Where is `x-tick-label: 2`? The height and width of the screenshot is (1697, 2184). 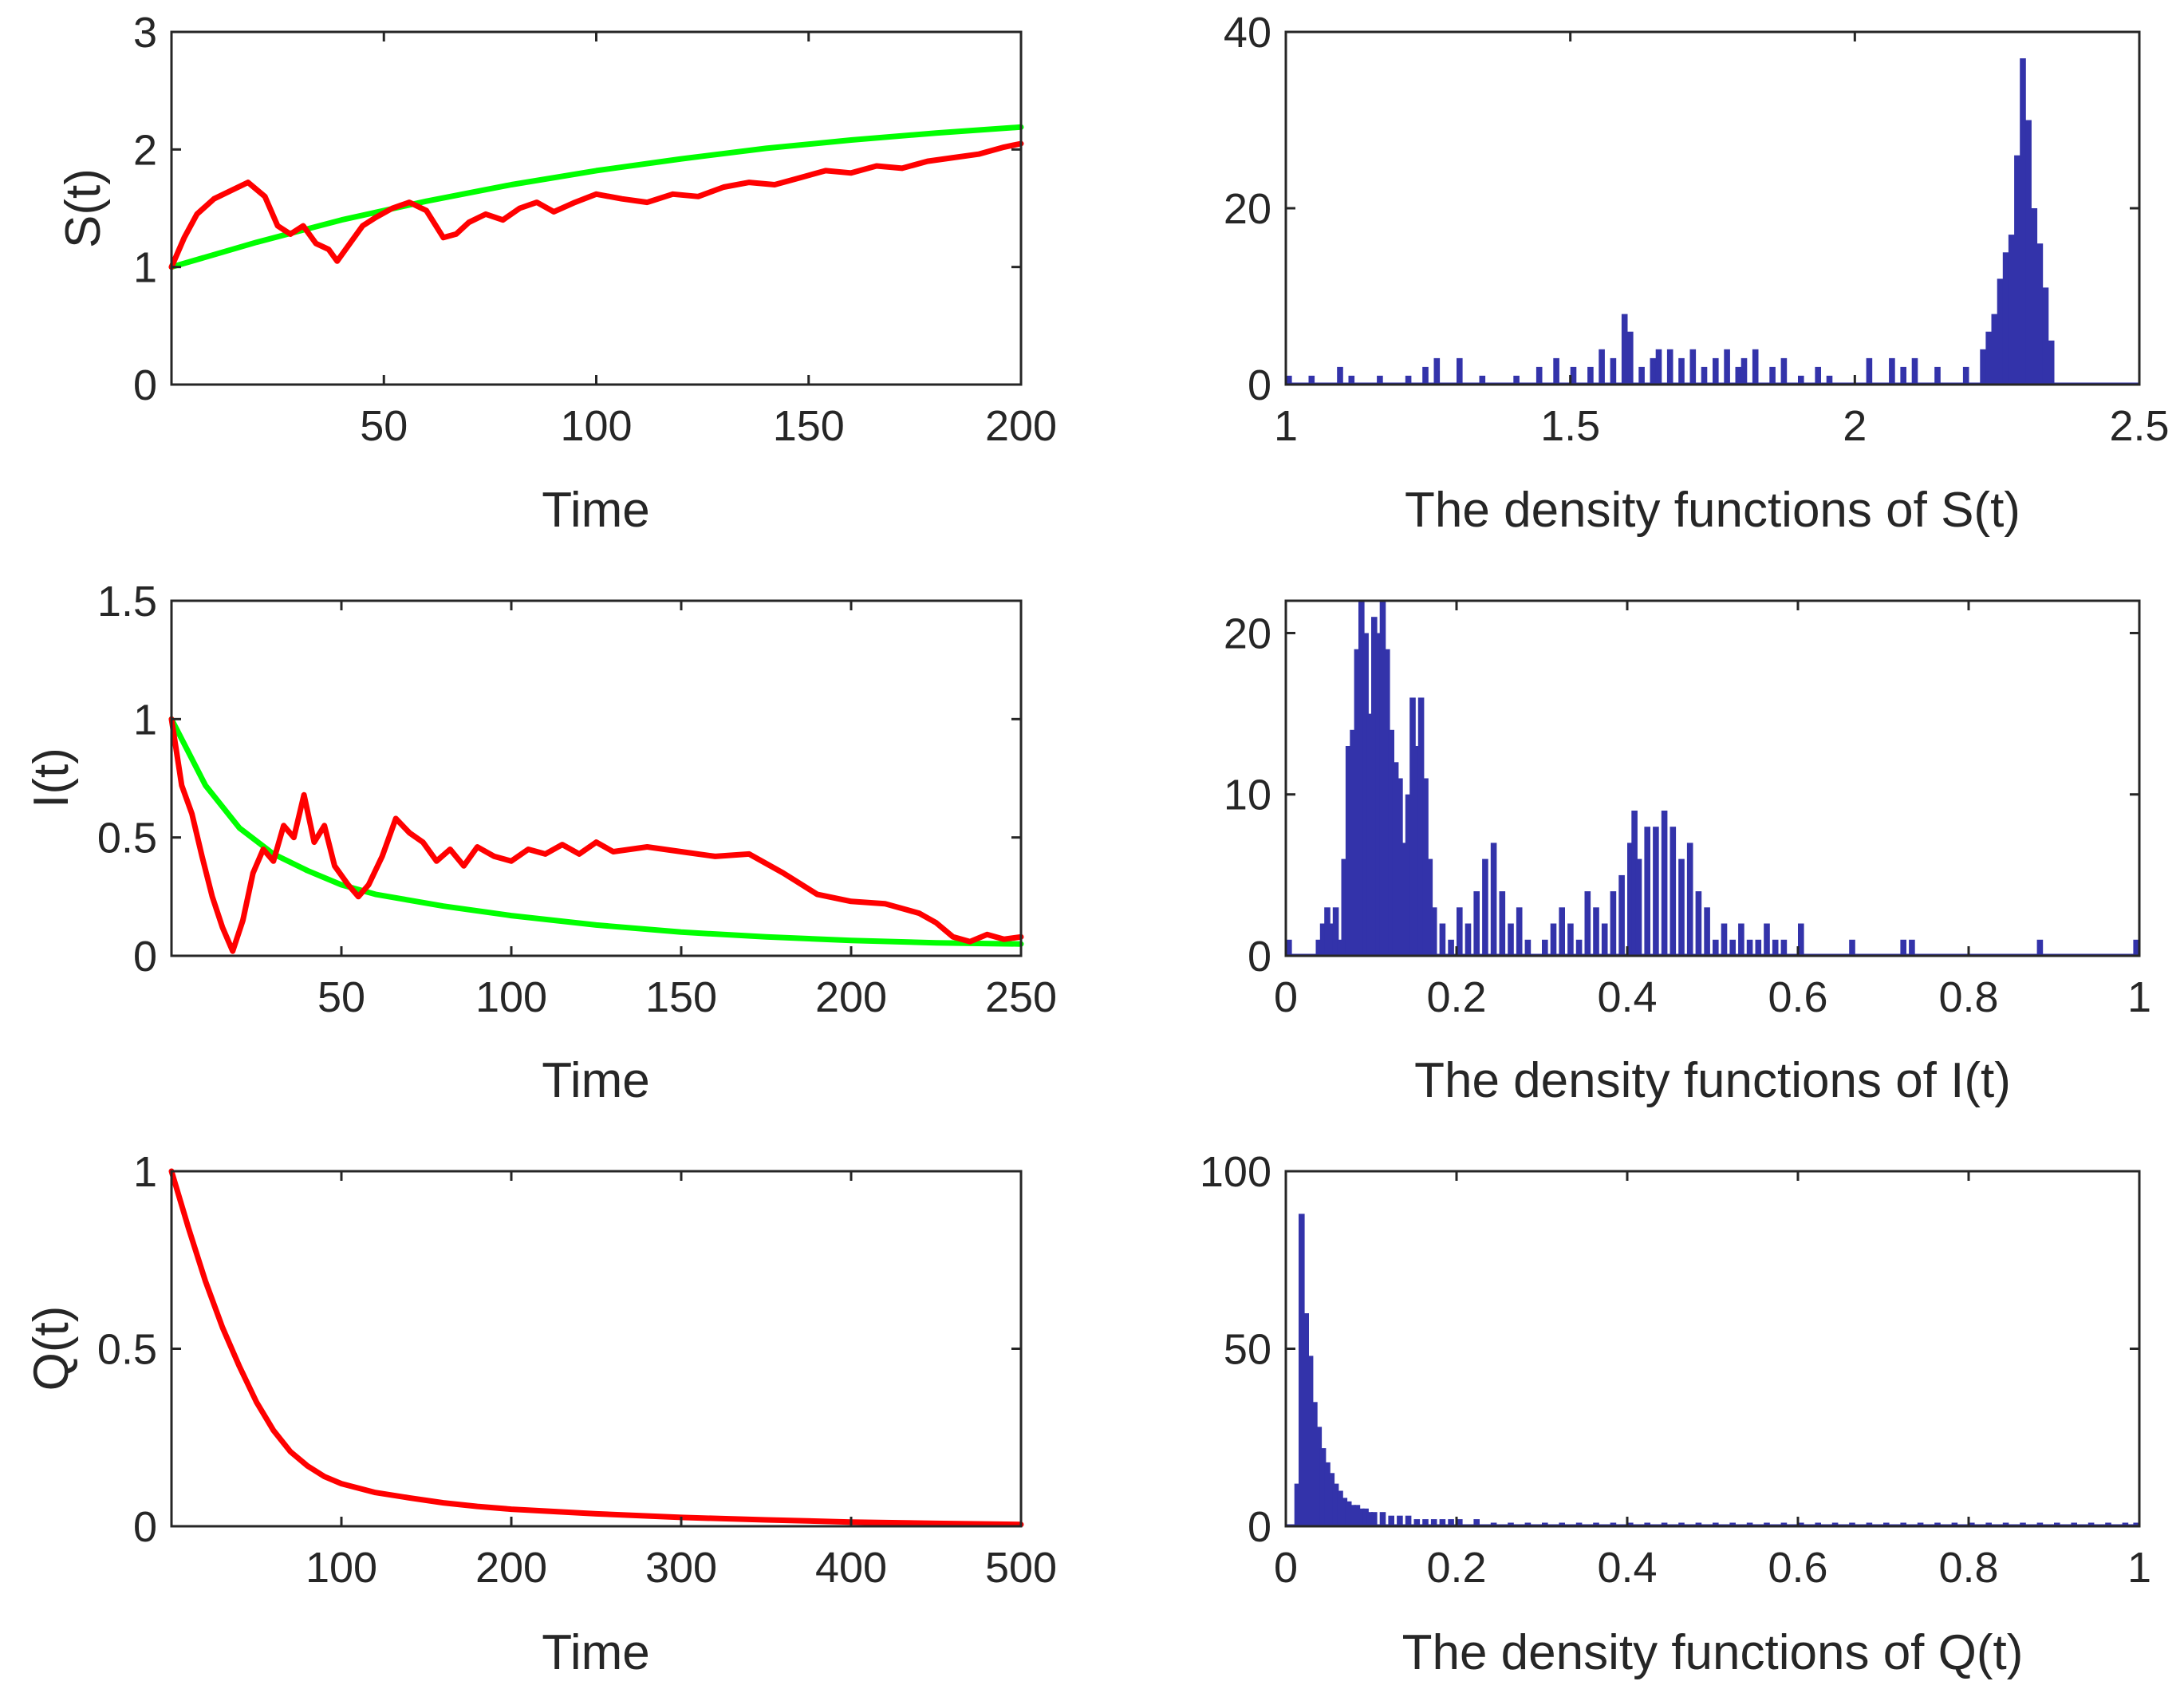
x-tick-label: 2 is located at coordinates (1855, 426).